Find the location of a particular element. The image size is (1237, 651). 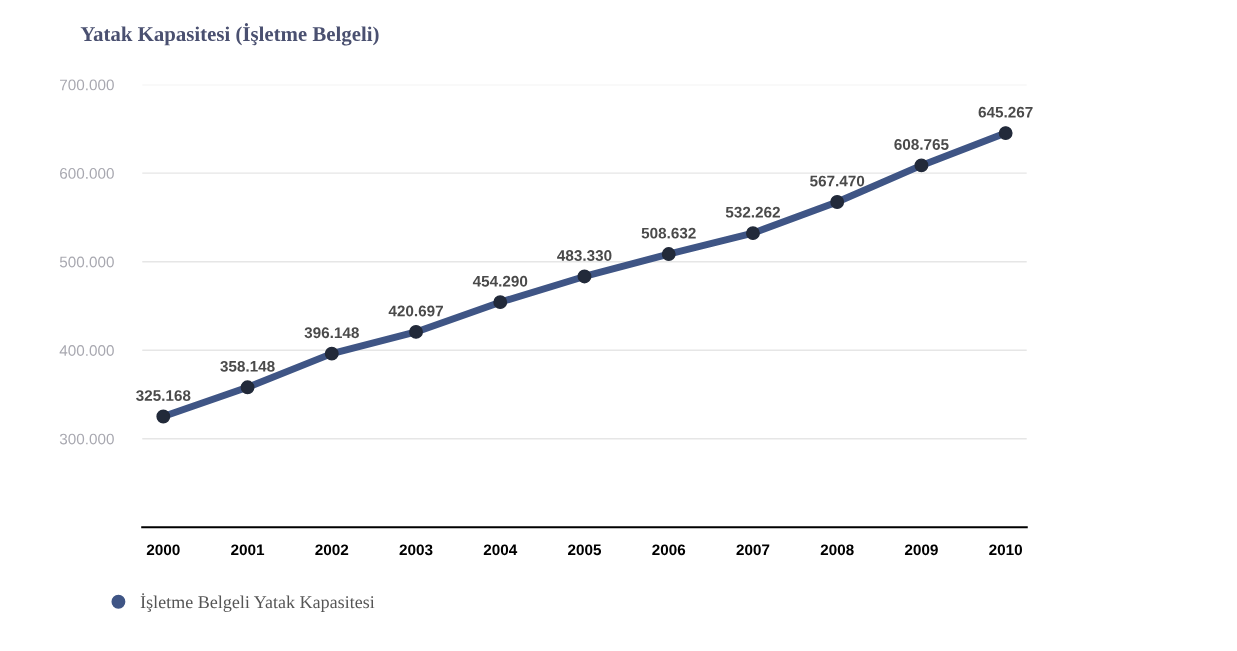

x-tick-label: 2003 is located at coordinates (416, 550).